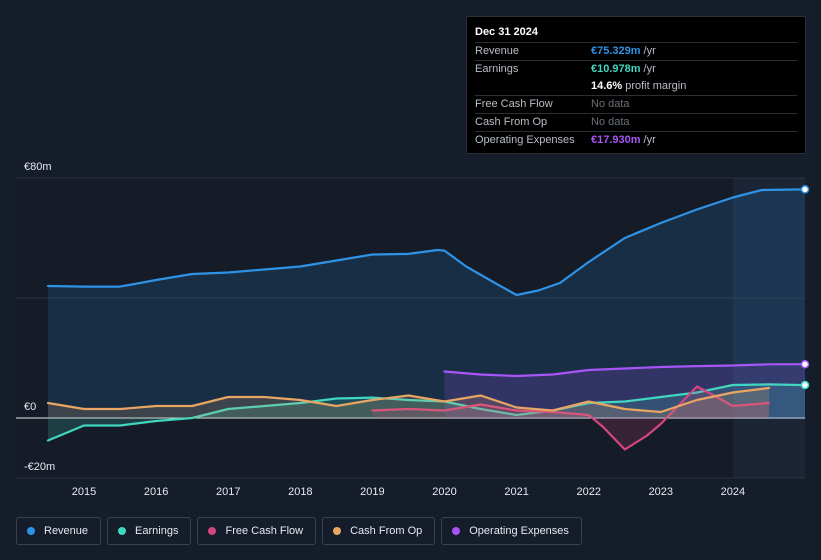 The width and height of the screenshot is (821, 560). I want to click on legend-item-free-cash-flow: Free Cash Flow, so click(257, 531).